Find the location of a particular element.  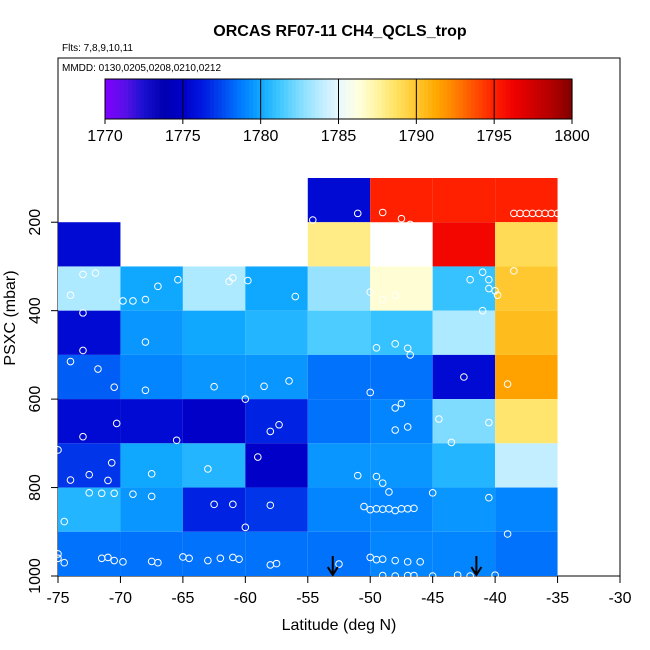

dates-subtitle: MMDD: 0130,0205,0208,0210,0212 is located at coordinates (141, 68).